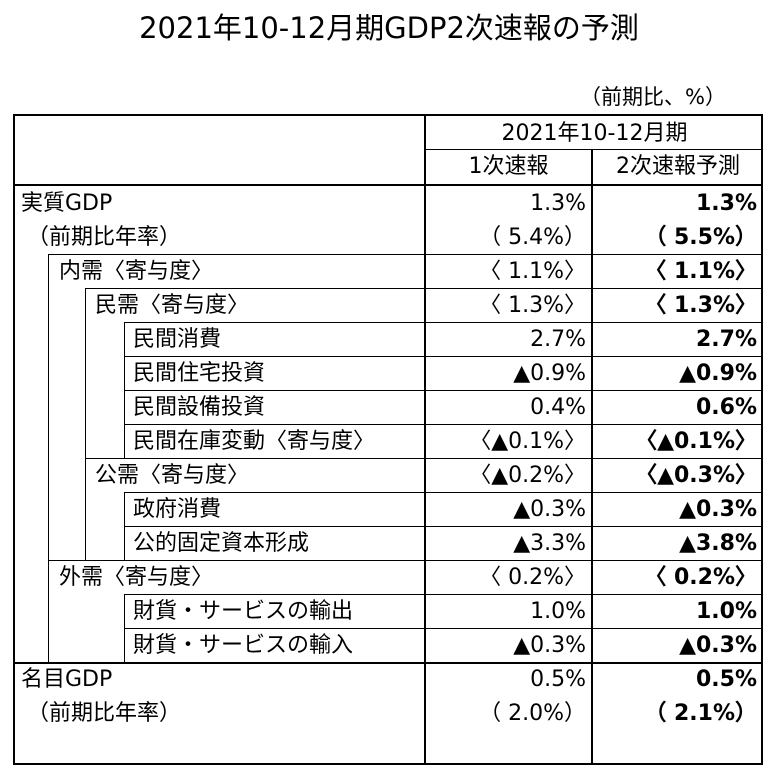  I want to click on first-release-value: 〈 1.3%〉, so click(532, 305).